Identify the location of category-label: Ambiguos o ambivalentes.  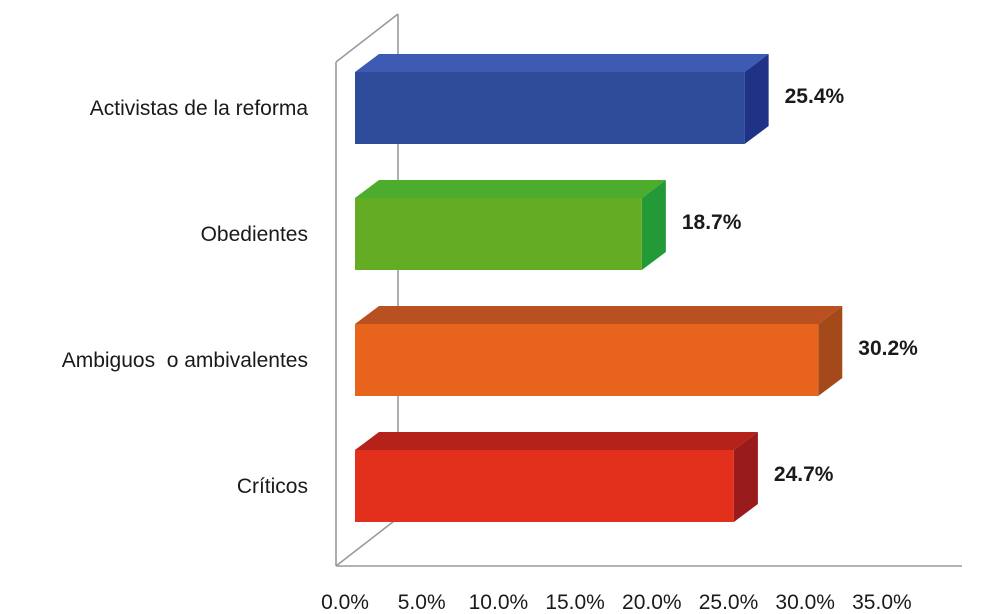
(185, 360).